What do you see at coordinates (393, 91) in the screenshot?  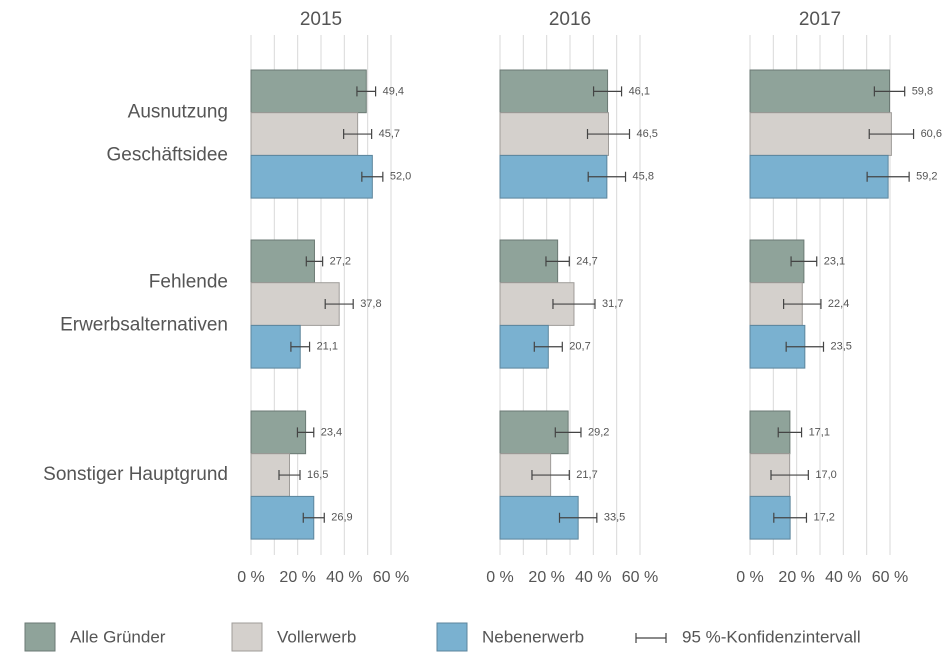 I see `value-label: 49,4` at bounding box center [393, 91].